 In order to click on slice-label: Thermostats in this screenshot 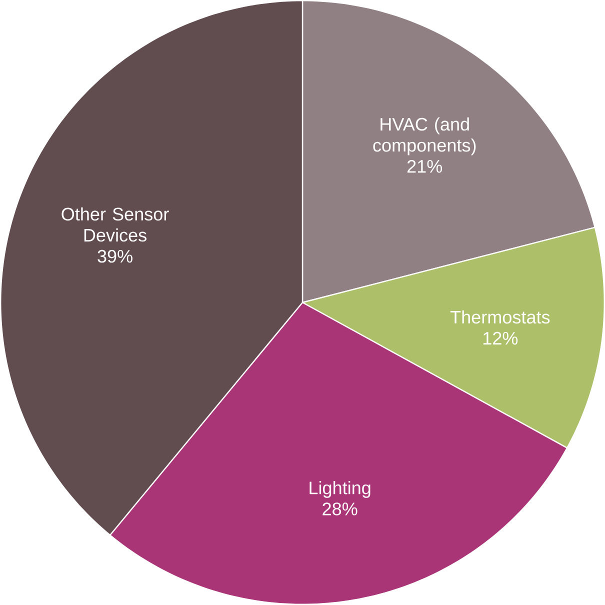, I will do `click(500, 317)`.